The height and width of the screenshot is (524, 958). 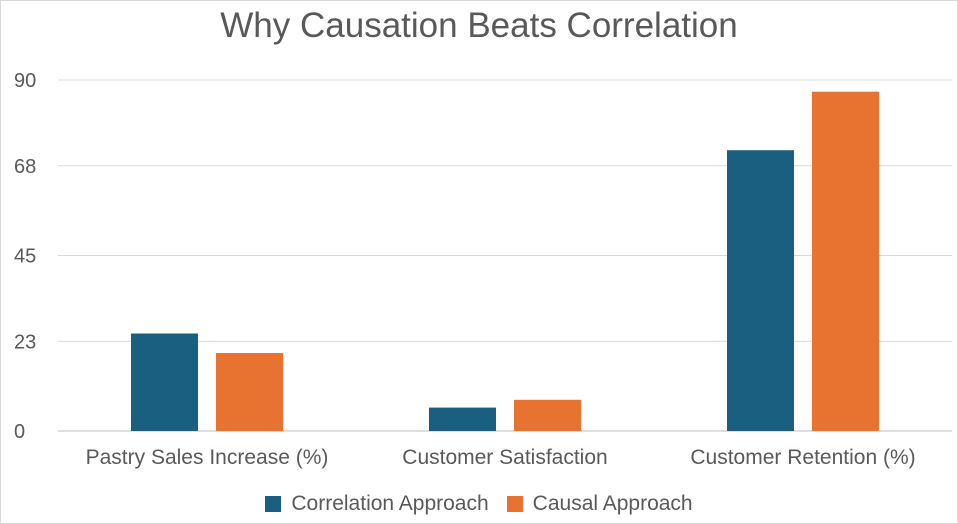 What do you see at coordinates (612, 503) in the screenshot?
I see `legend-label-causal: Causal Approach` at bounding box center [612, 503].